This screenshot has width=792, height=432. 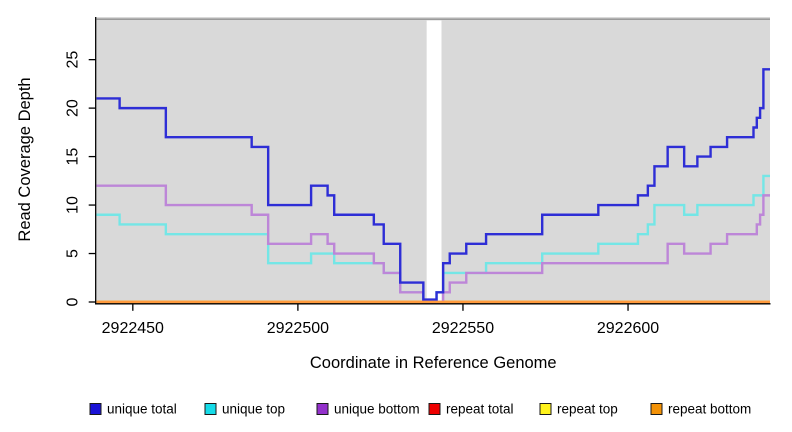 I want to click on legend-swatch-repeat-total, so click(x=434, y=409).